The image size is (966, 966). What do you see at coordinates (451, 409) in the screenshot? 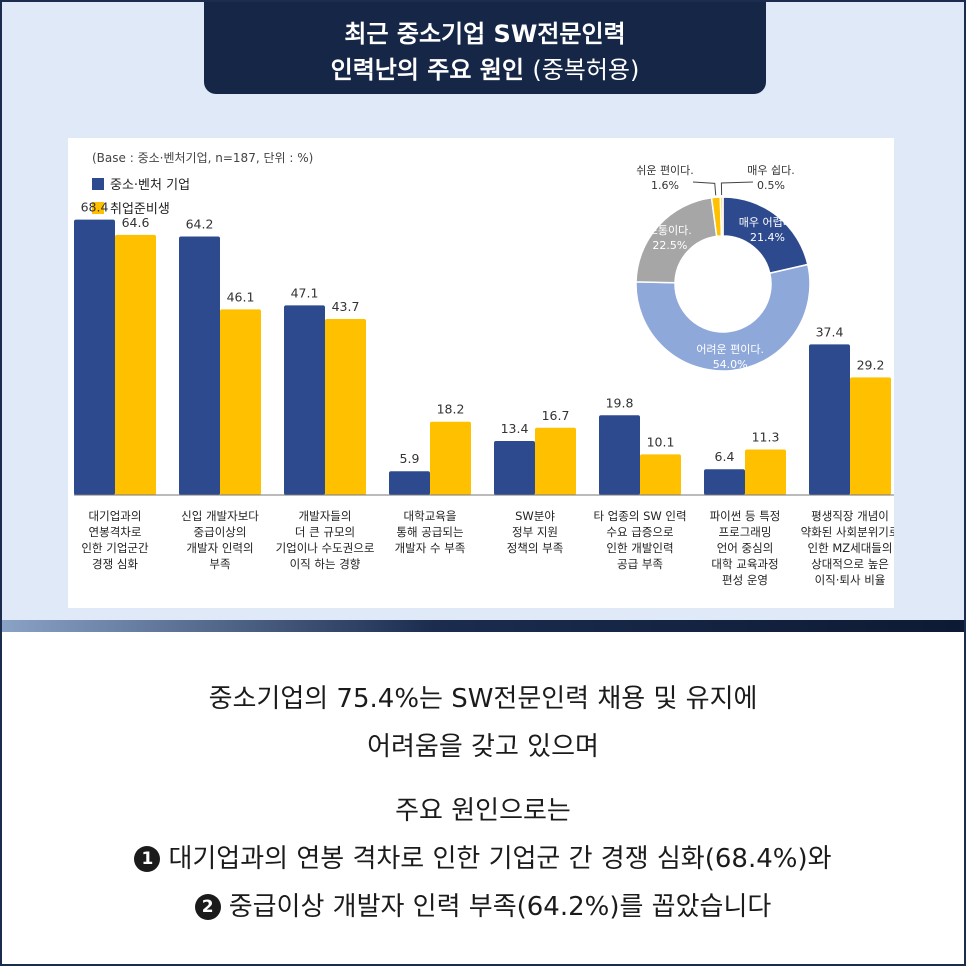
I see `bar-value-3-1: 18.2` at bounding box center [451, 409].